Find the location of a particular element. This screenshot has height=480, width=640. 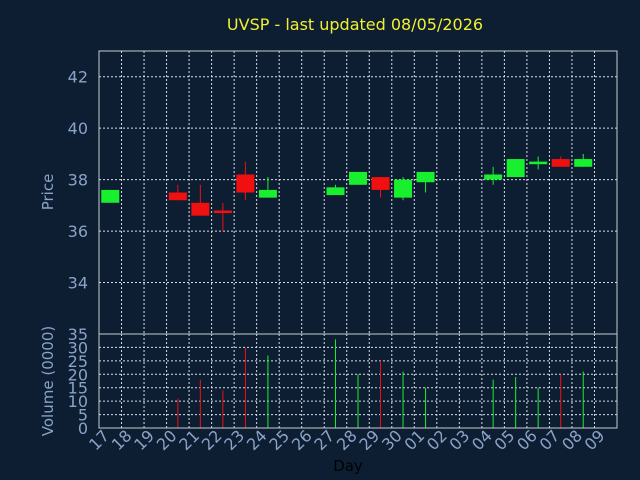

price-candles is located at coordinates (347, 192).